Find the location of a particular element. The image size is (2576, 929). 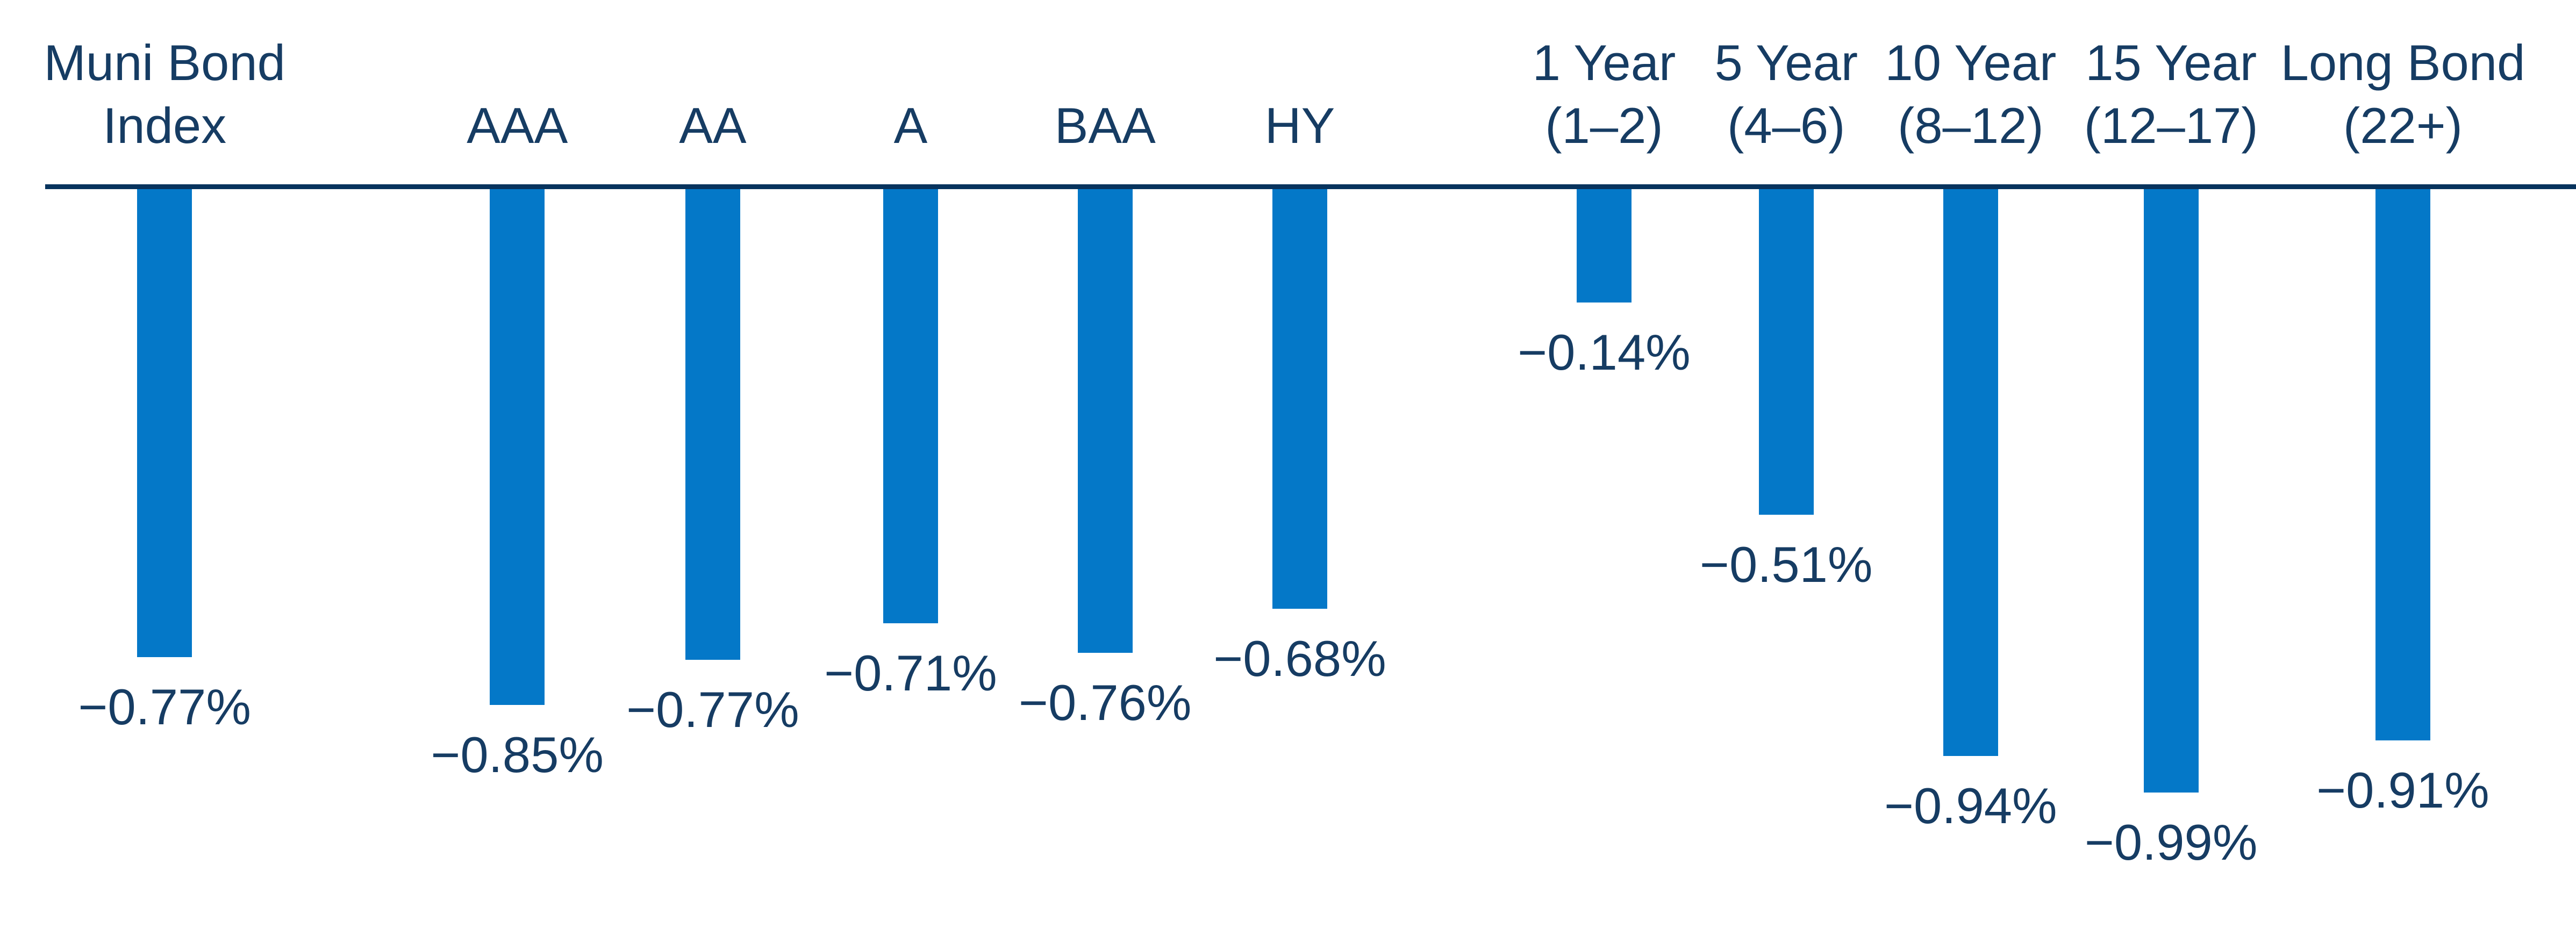

category-label-11: Long Bond (22+) is located at coordinates (2403, 94).